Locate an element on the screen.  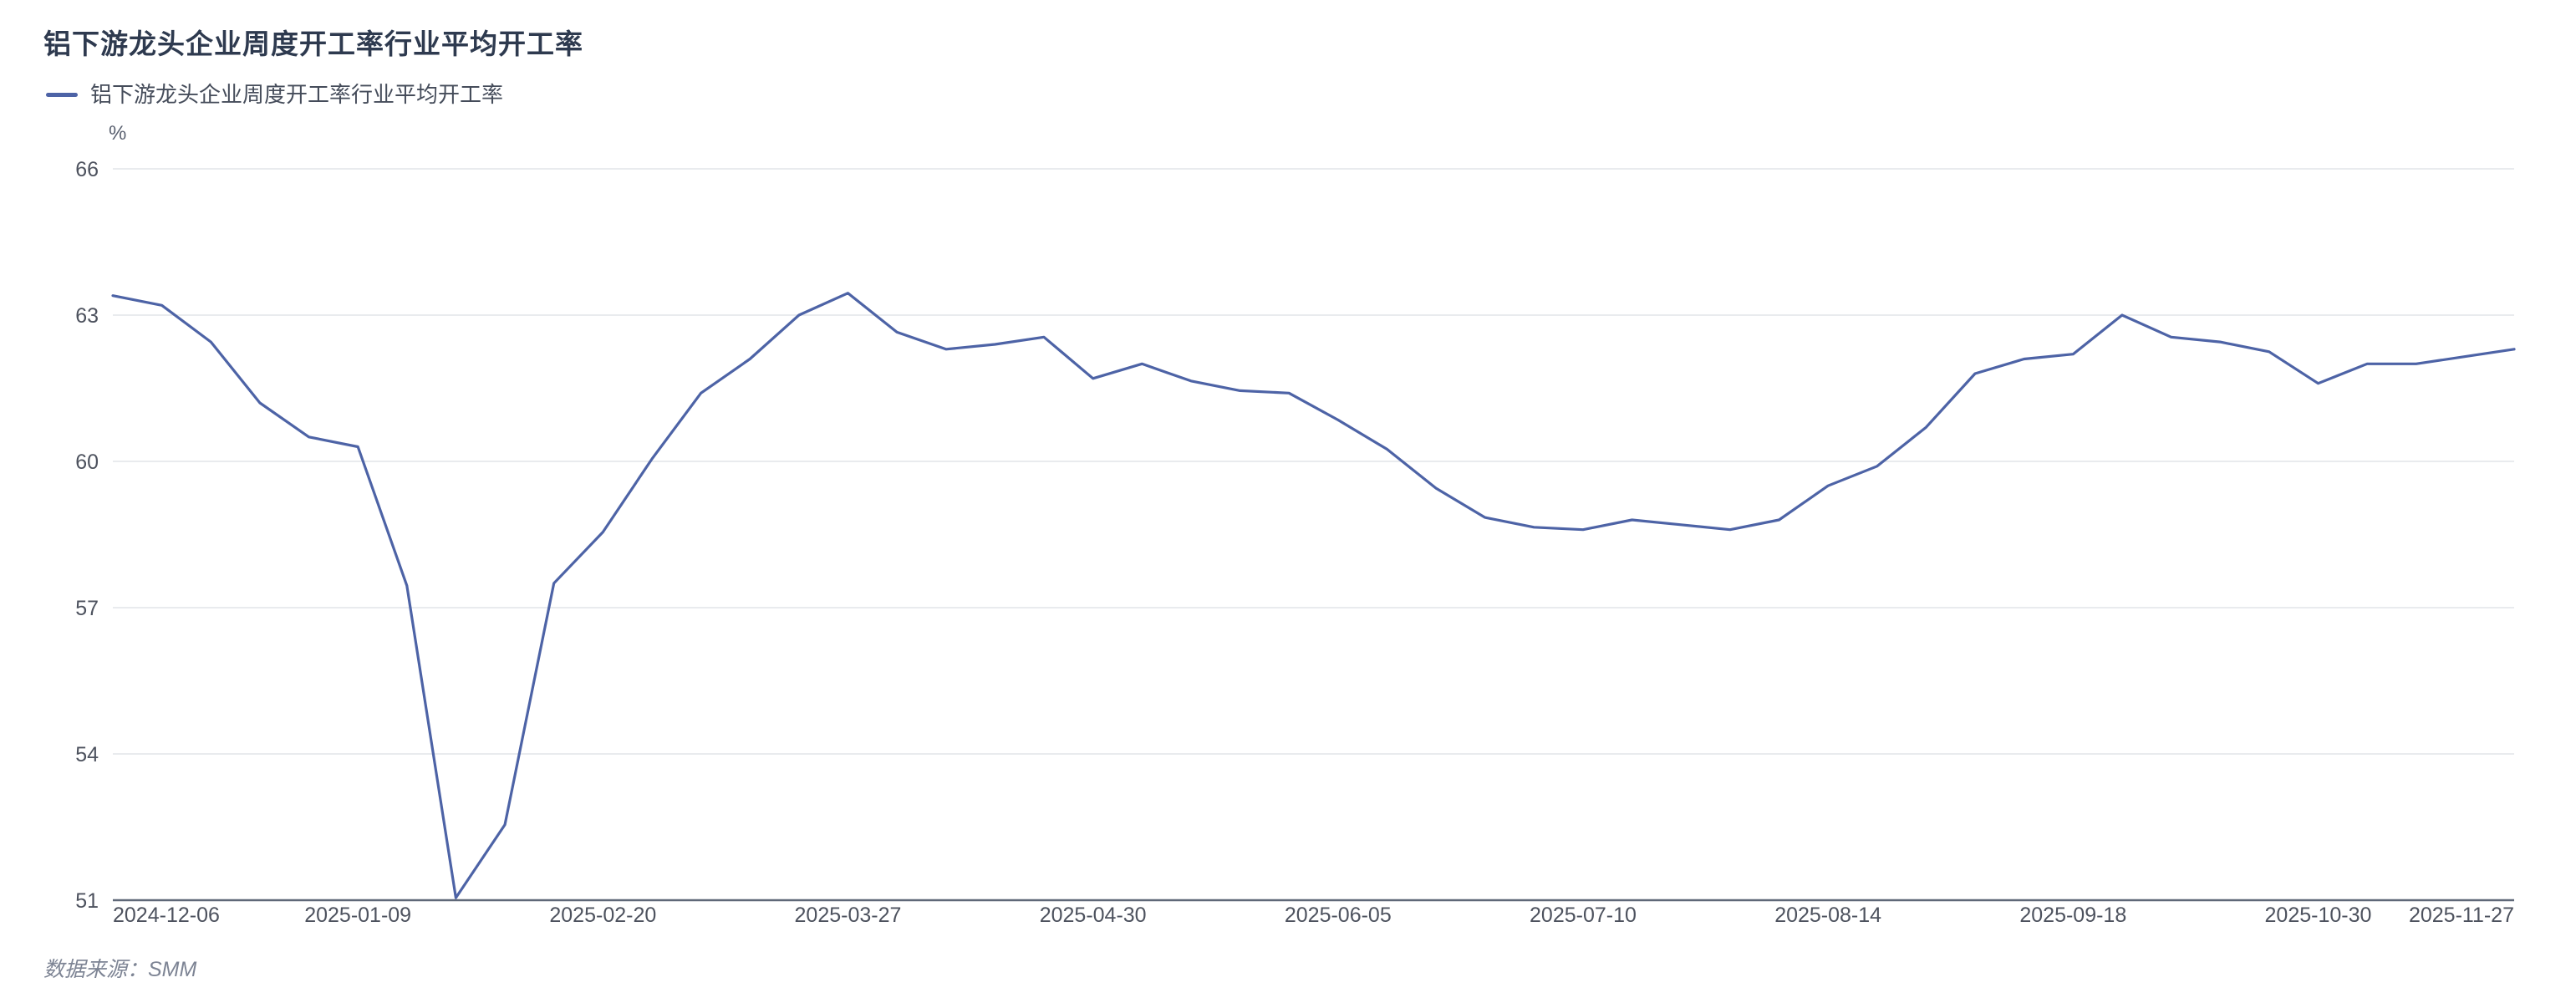
y-axis-tick-label: 51 is located at coordinates (87, 901).